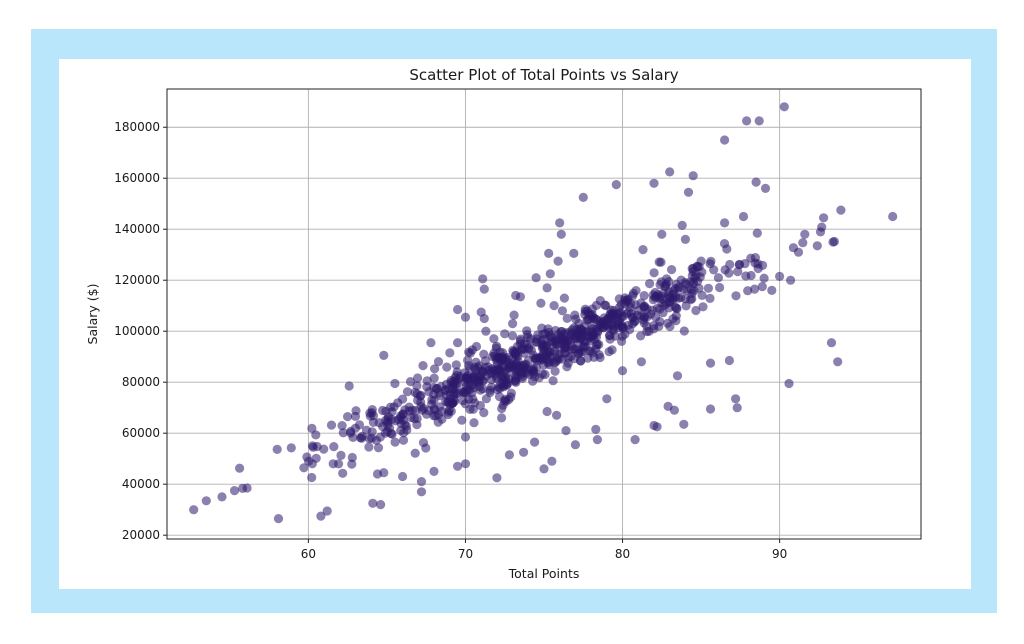  Describe the element at coordinates (141, 484) in the screenshot. I see `y-tick-label: 40000` at that location.